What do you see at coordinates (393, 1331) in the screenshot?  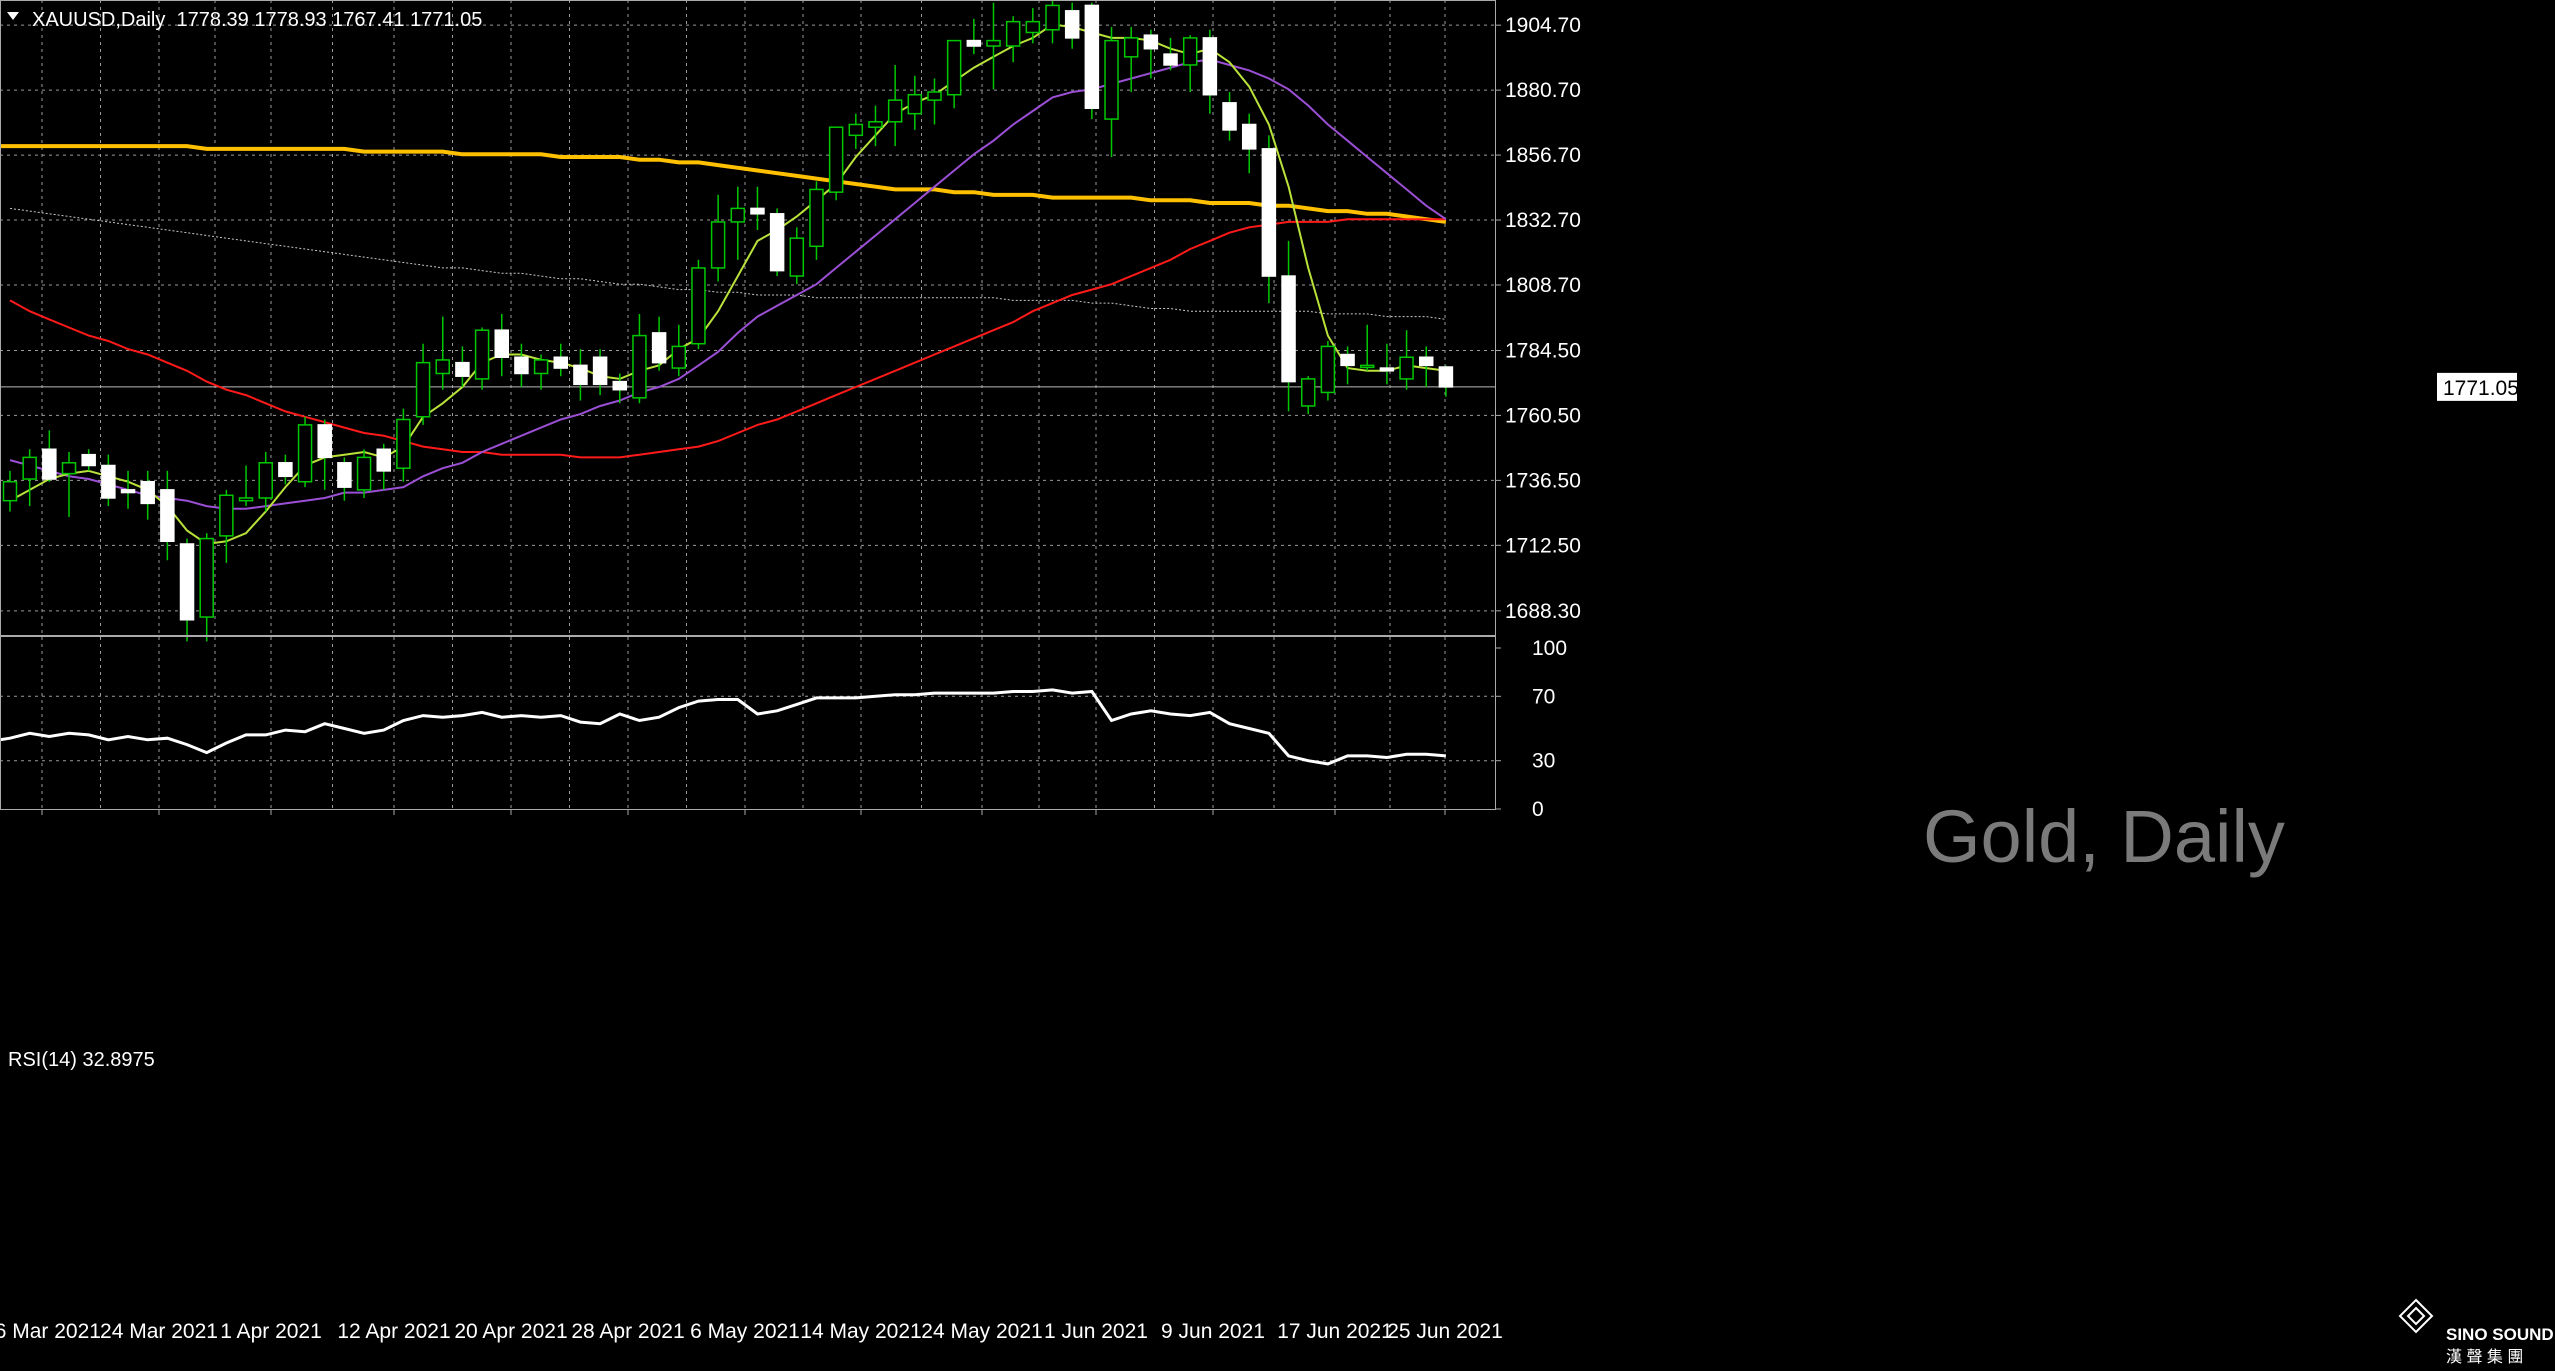 I see `x-tick-label: 12 Apr 2021` at bounding box center [393, 1331].